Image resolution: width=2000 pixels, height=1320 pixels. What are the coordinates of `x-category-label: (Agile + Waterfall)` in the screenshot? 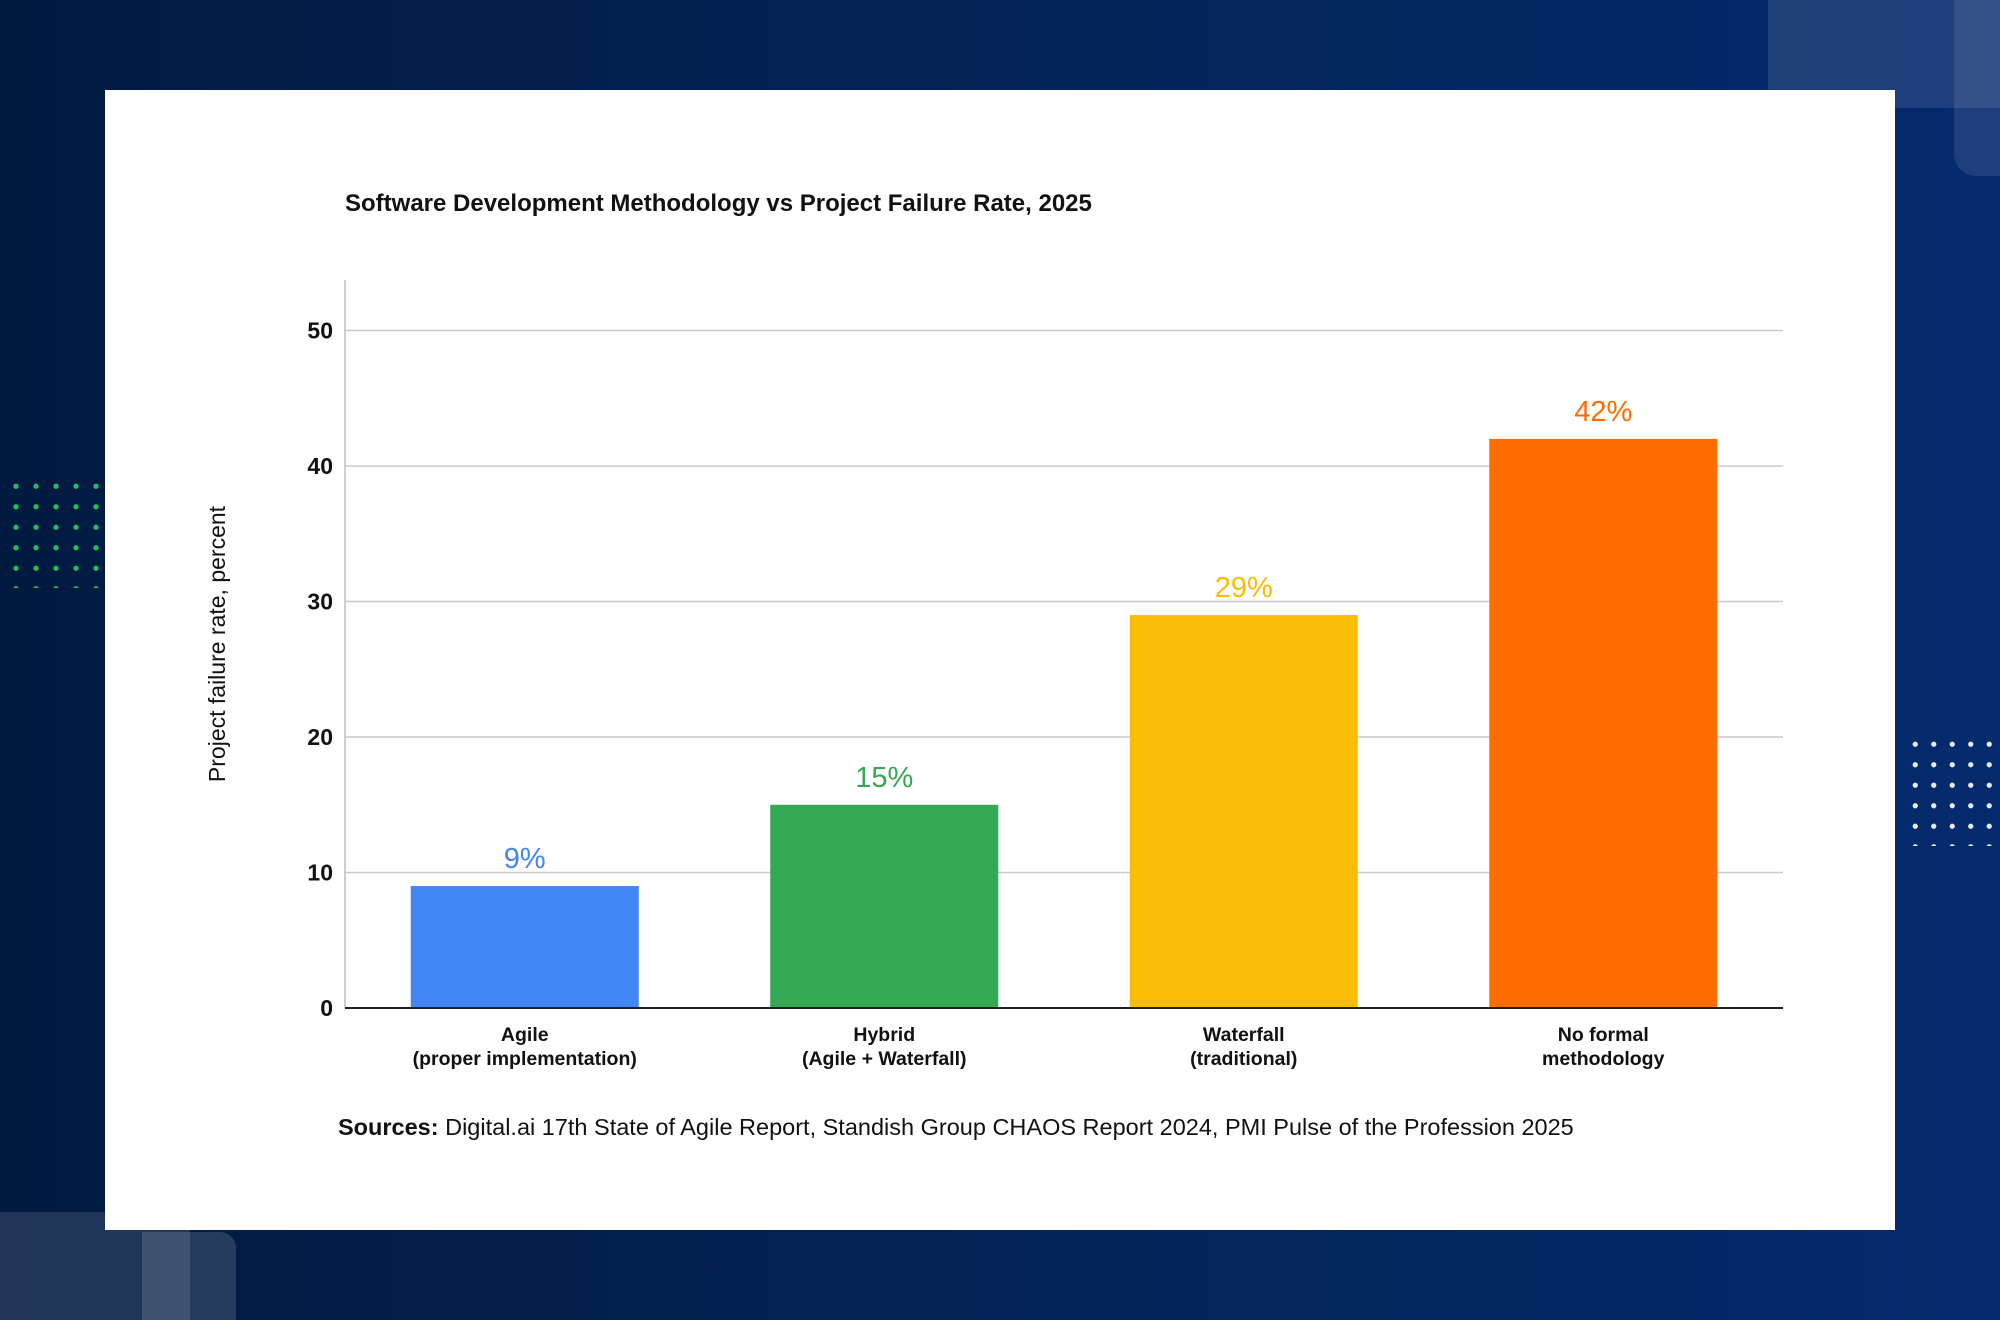 It's located at (884, 1059).